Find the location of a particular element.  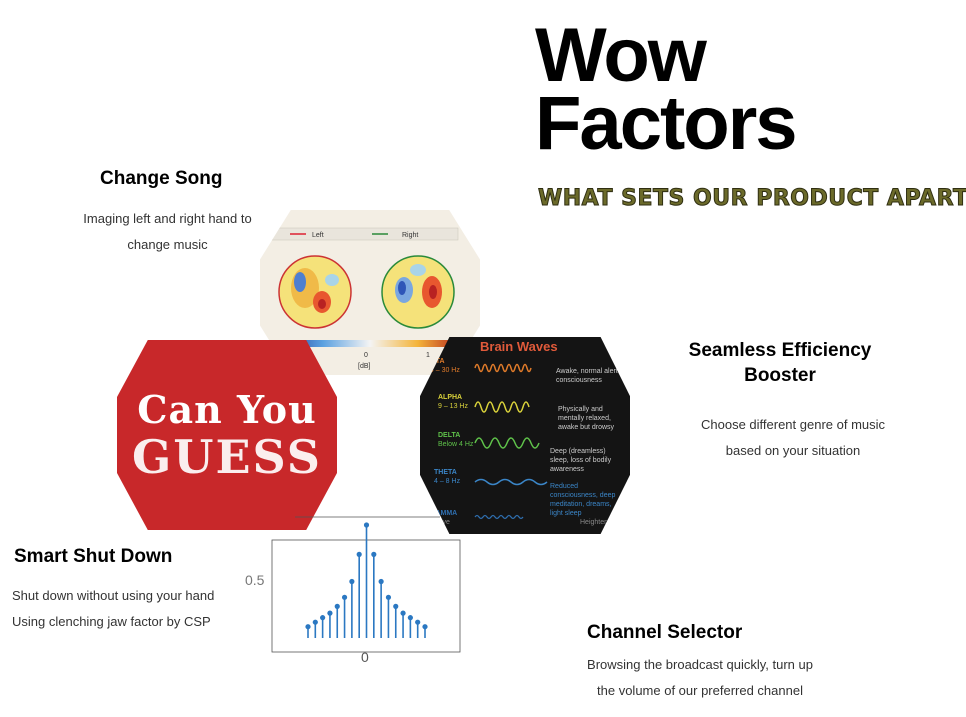

band-name: ALPHA is located at coordinates (450, 397).